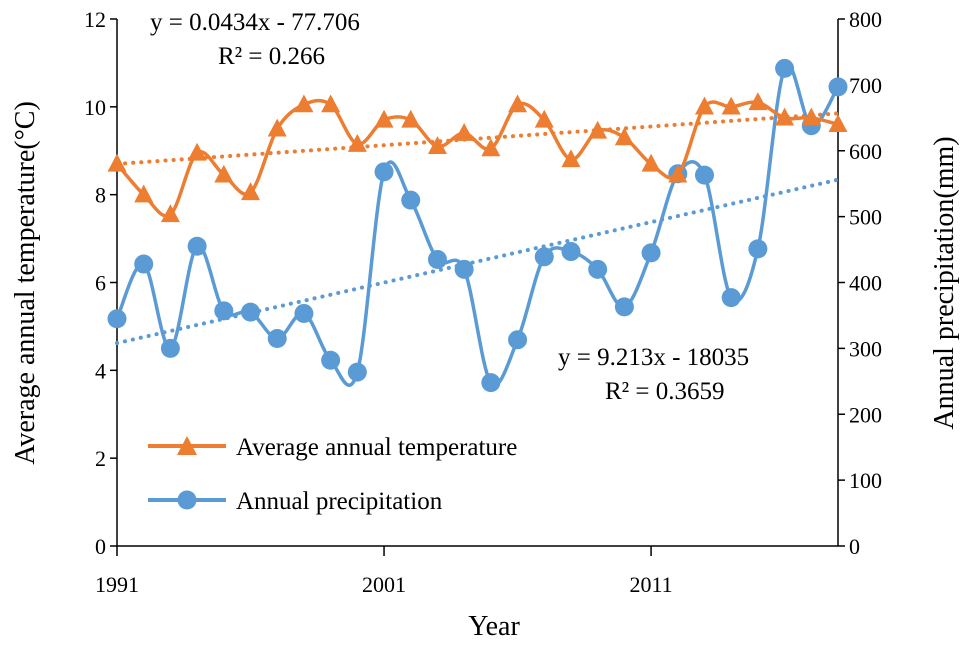  Describe the element at coordinates (477, 138) in the screenshot. I see `temperature-trendline` at that location.